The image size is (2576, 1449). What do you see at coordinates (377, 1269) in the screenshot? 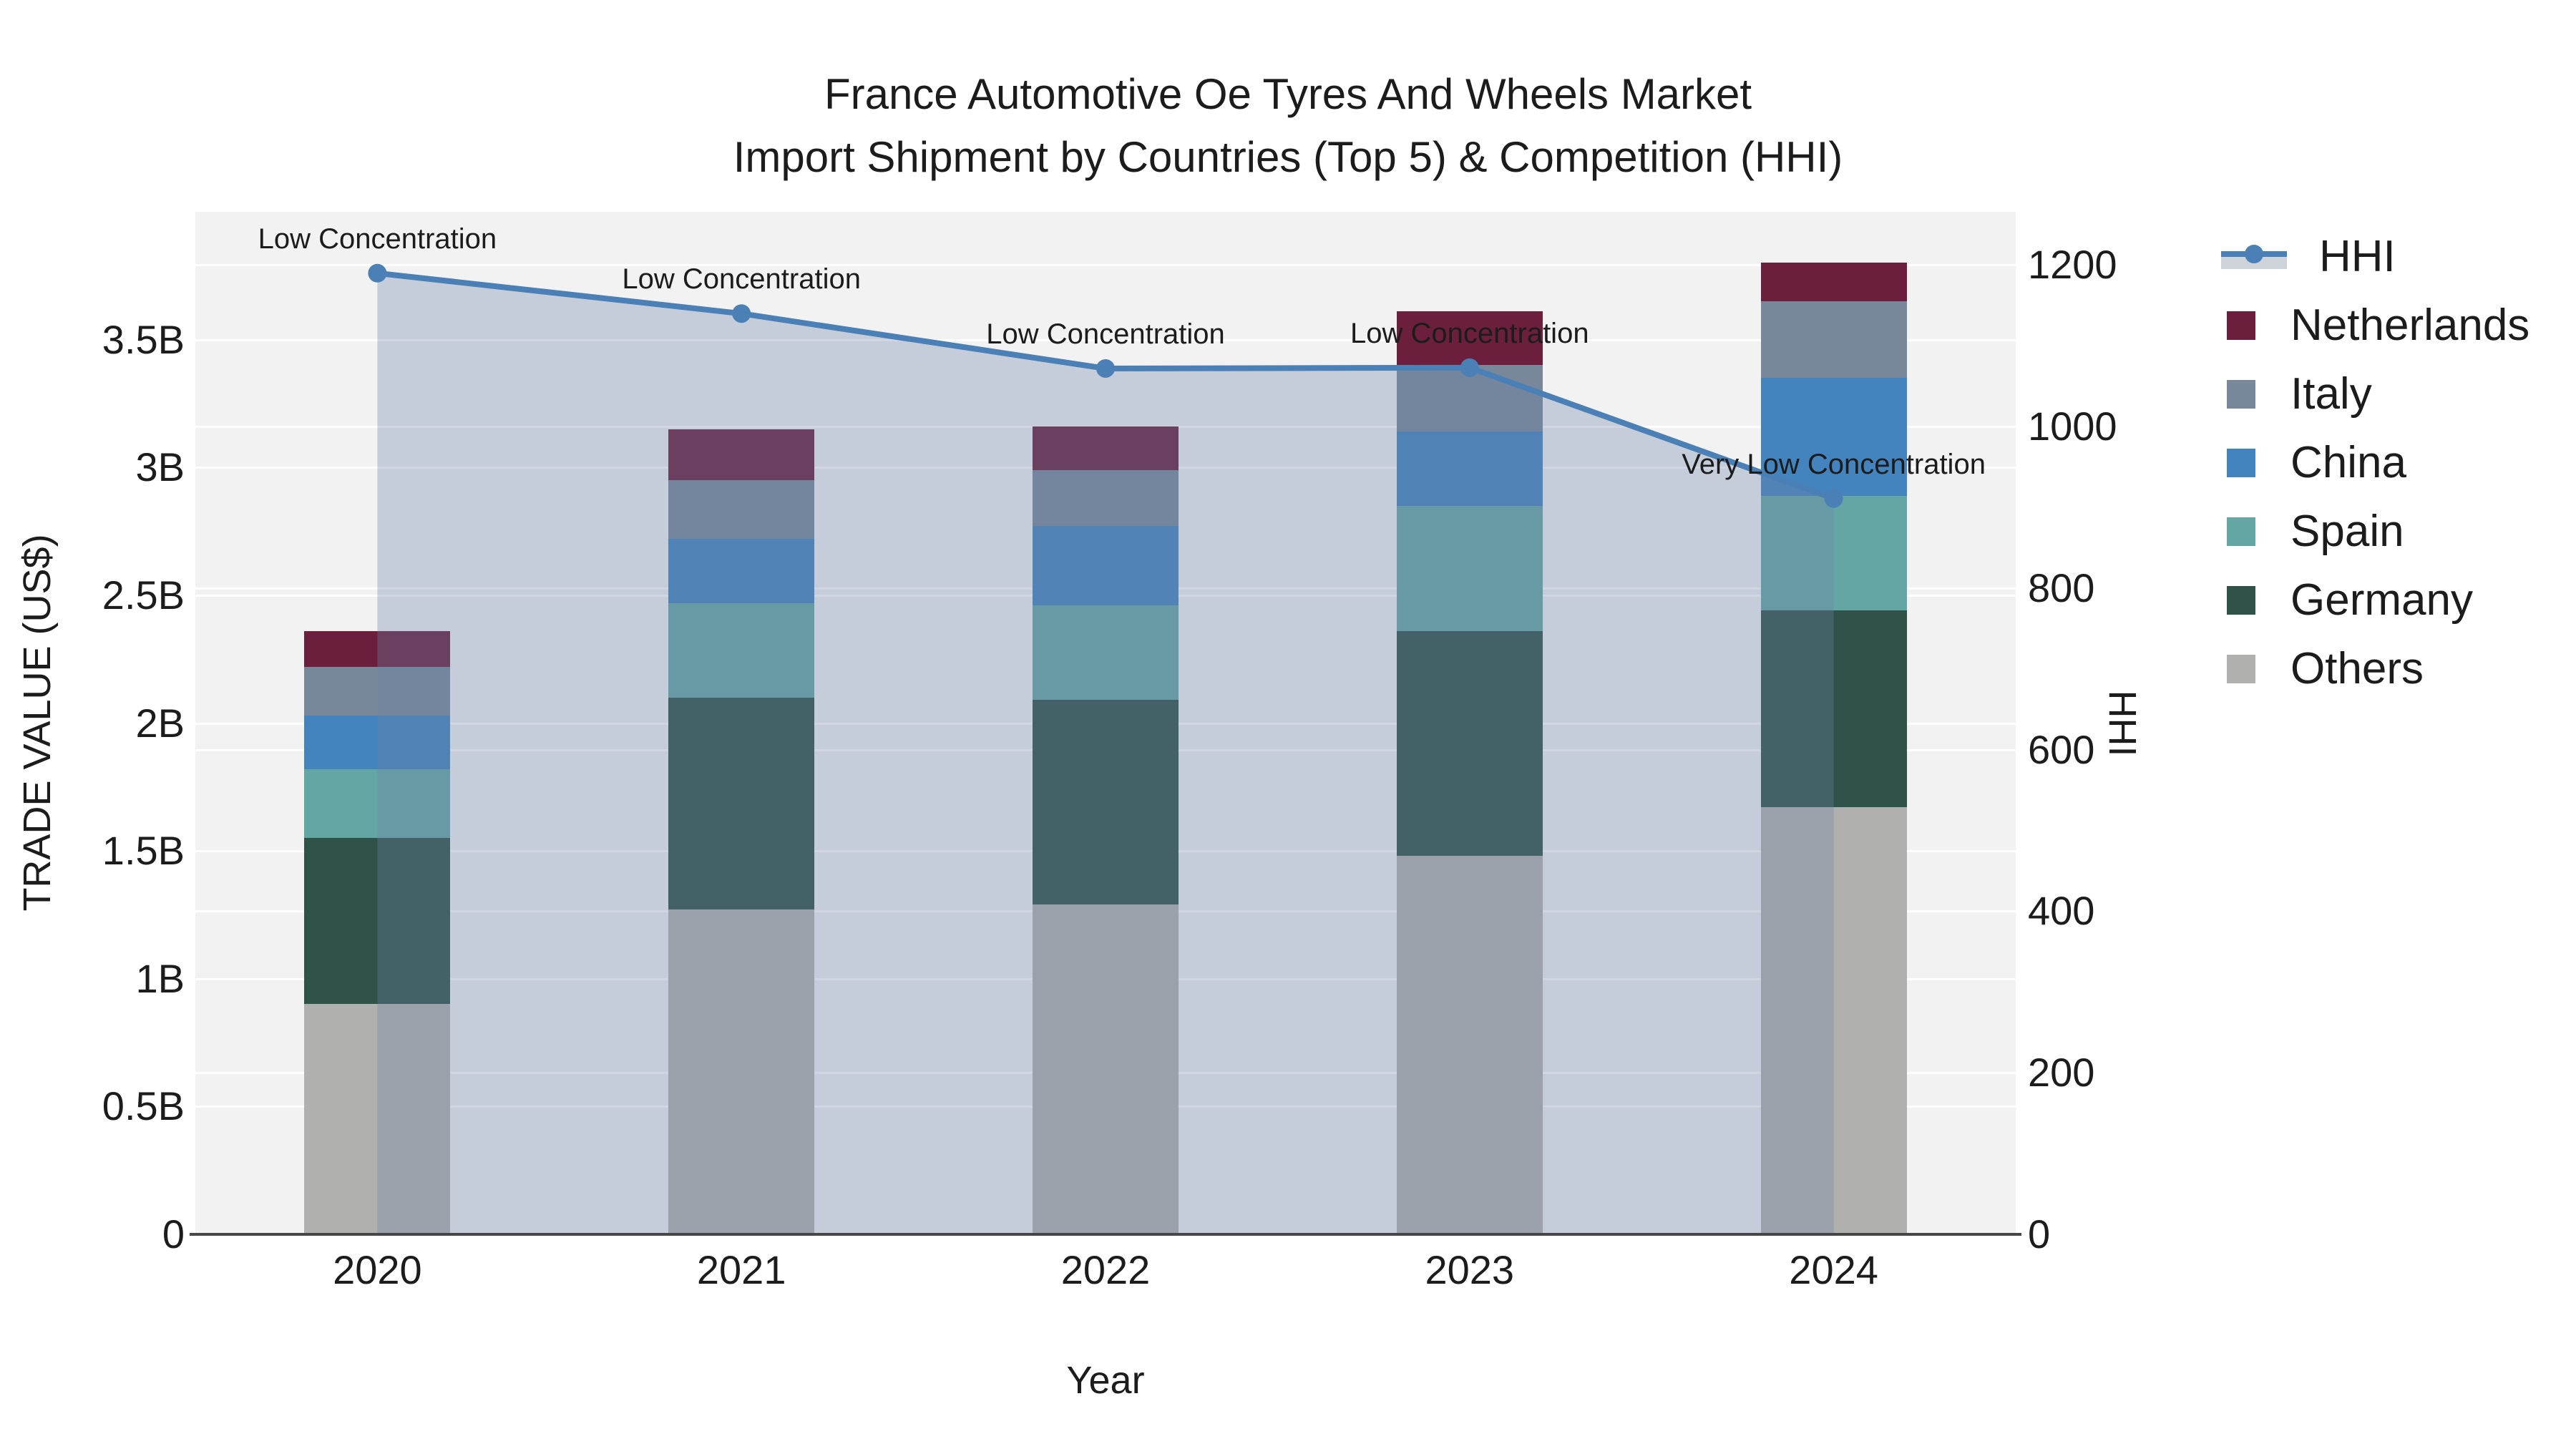
I see `x-tick-2020: 2020` at bounding box center [377, 1269].